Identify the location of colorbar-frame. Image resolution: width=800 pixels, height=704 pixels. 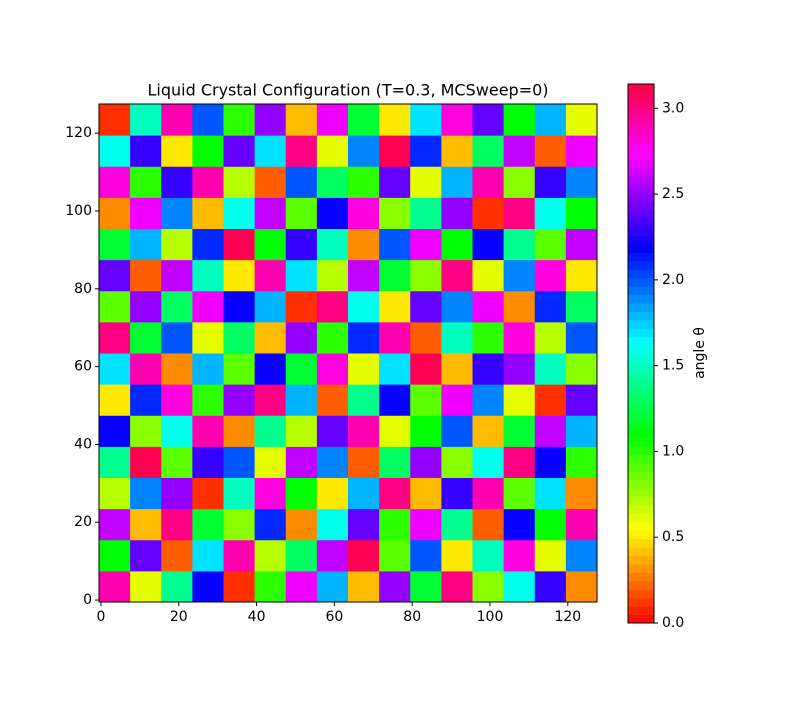
(641, 353).